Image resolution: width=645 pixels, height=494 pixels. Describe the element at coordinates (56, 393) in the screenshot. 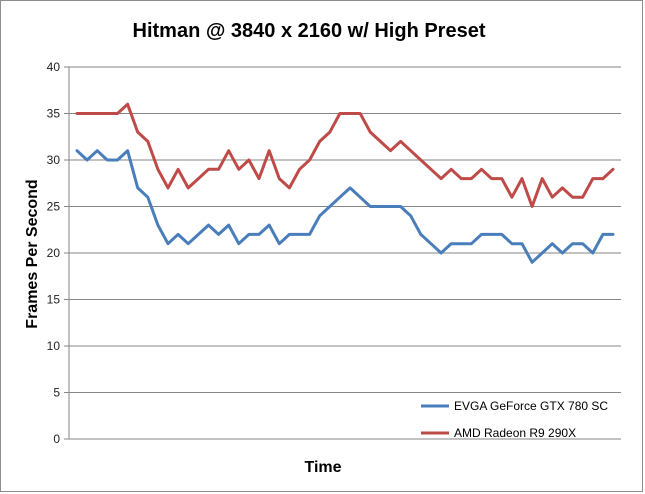

I see `y-tick-label-5: 5` at that location.